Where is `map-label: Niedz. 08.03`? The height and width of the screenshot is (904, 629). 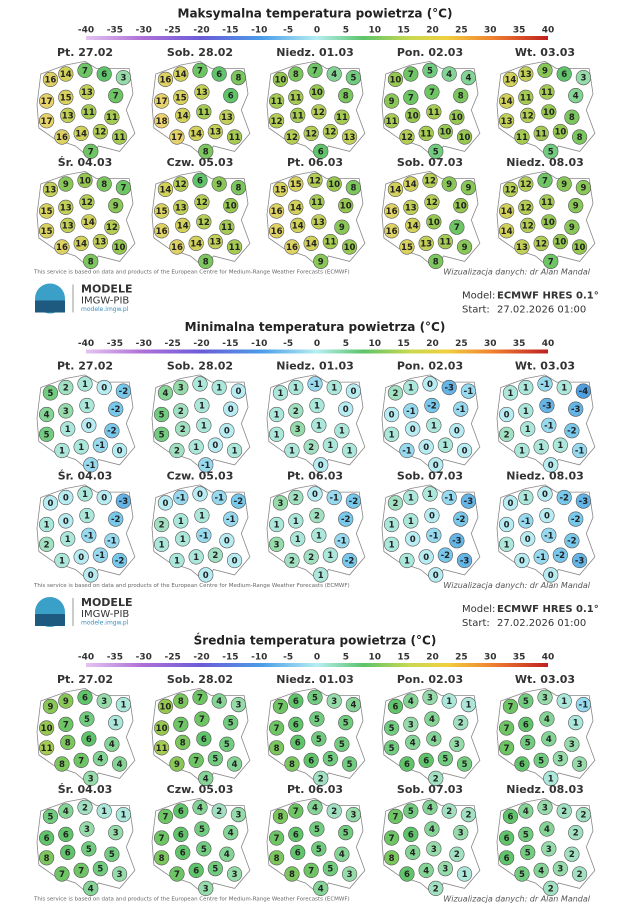
map-label: Niedz. 08.03 is located at coordinates (545, 789).